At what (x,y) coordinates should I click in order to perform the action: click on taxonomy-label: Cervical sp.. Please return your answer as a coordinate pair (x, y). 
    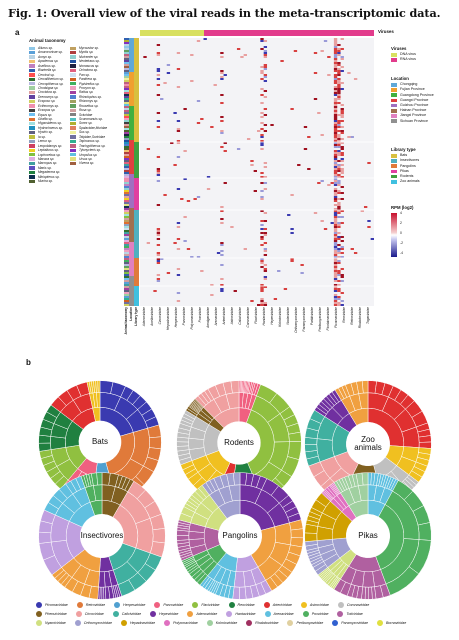
    Looking at the image, I should click on (46, 74).